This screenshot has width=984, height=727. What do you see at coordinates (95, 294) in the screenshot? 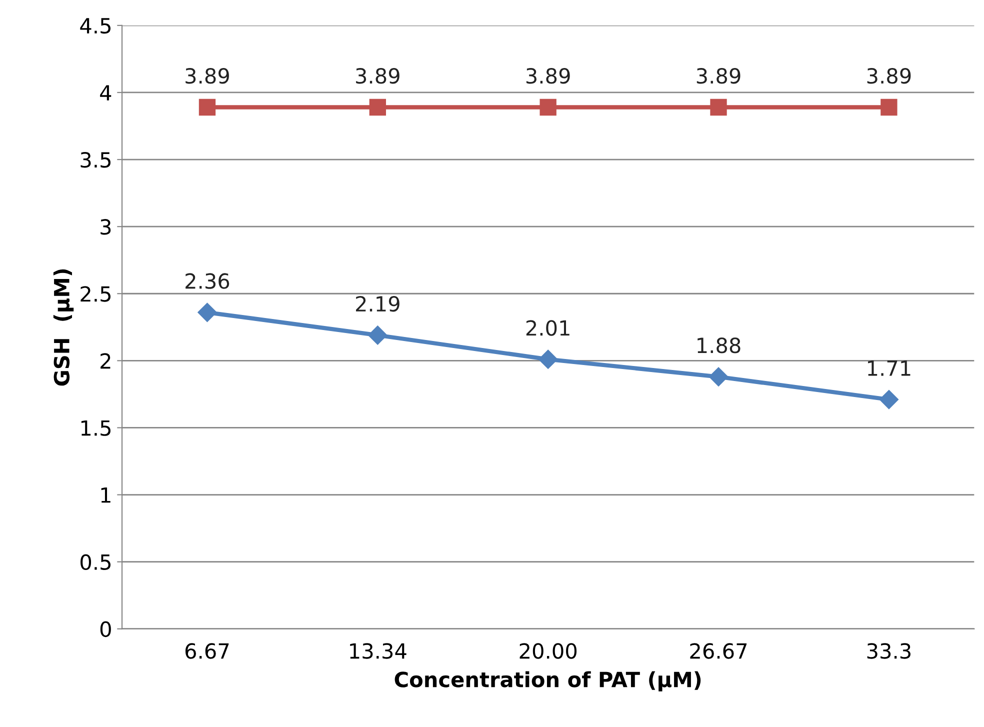
I see `y-tick-label: 2.5` at bounding box center [95, 294].